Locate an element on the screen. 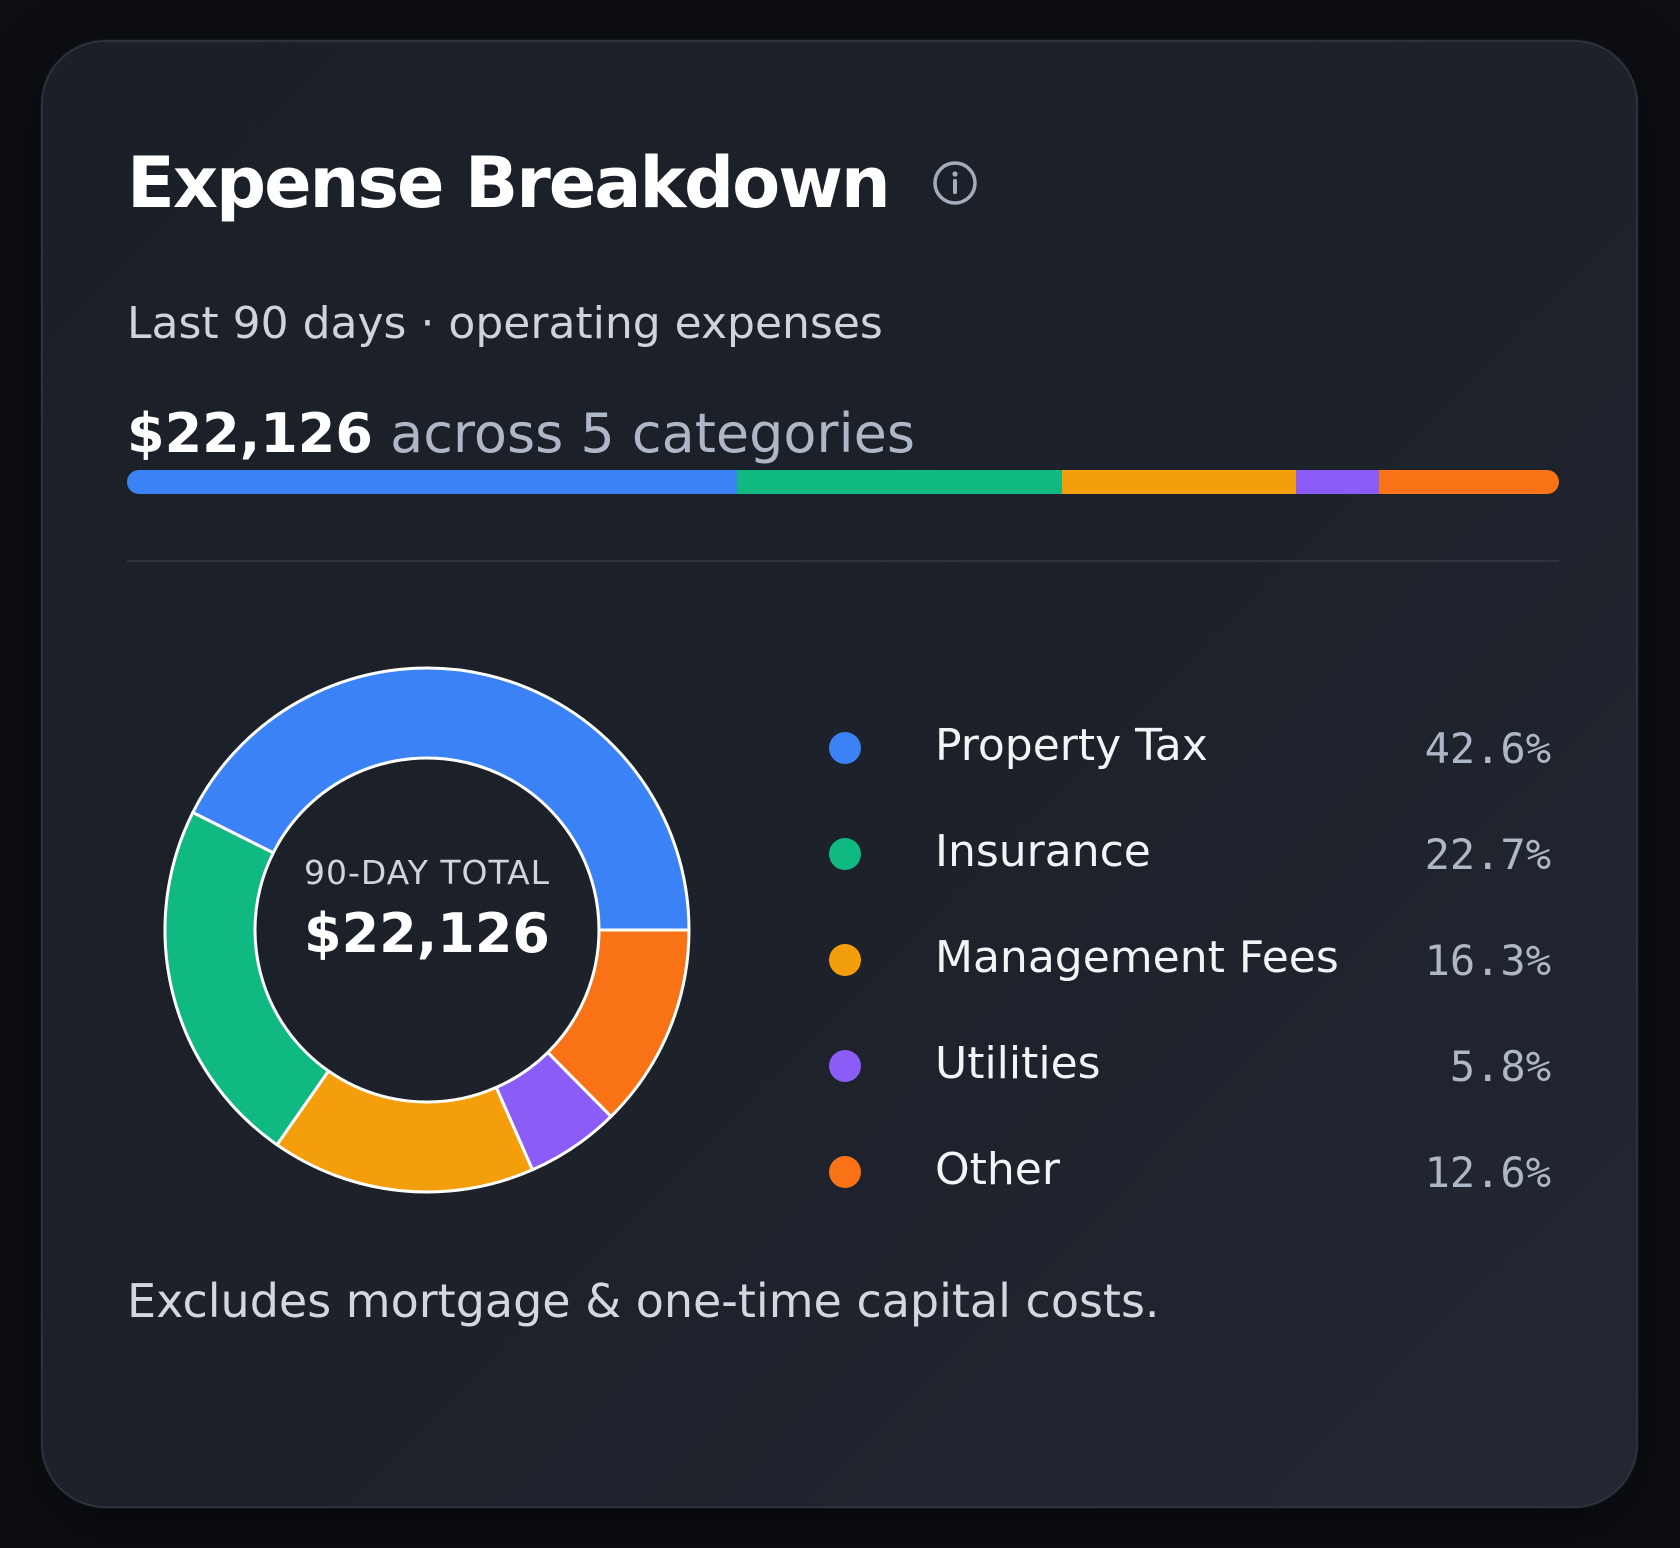 Image resolution: width=1680 pixels, height=1548 pixels. legend-value: 22.7% is located at coordinates (1487, 854).